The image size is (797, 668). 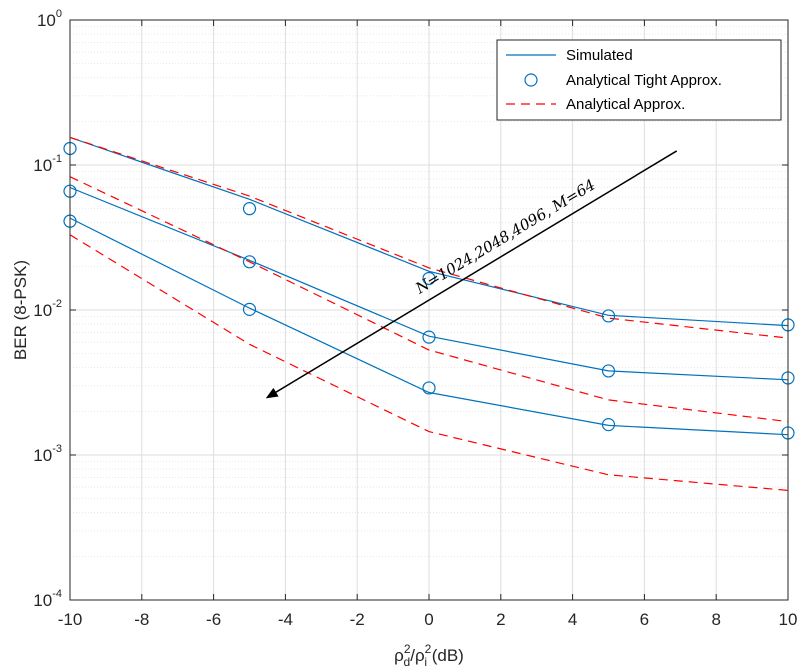 I want to click on x-label-sup-i: 2, so click(x=428, y=649).